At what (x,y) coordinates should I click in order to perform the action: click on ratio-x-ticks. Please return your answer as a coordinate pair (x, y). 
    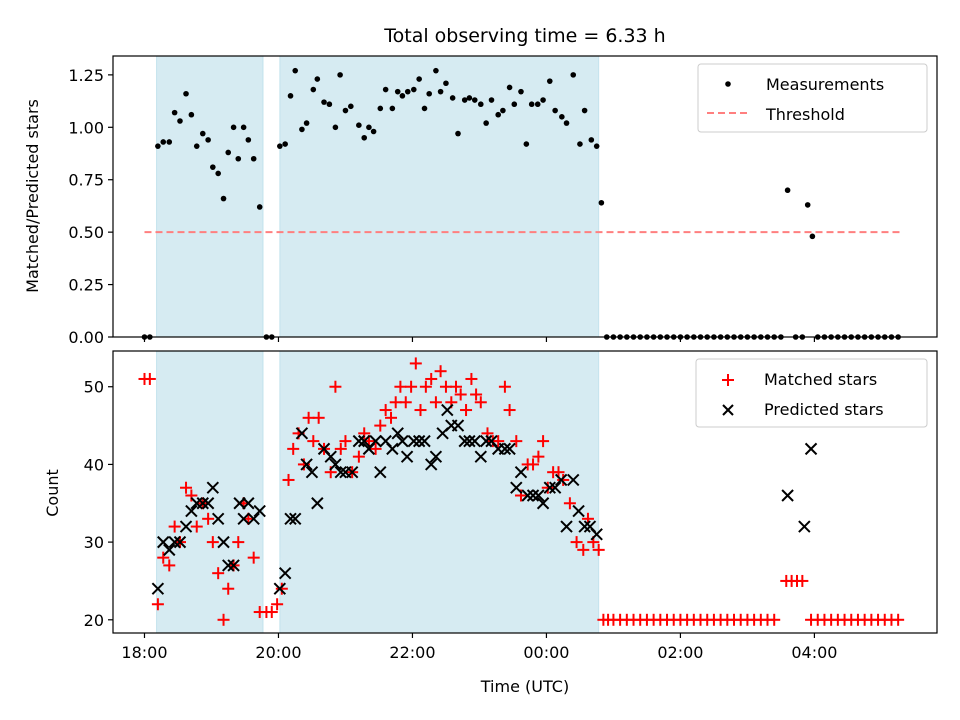
    Looking at the image, I should click on (479, 339).